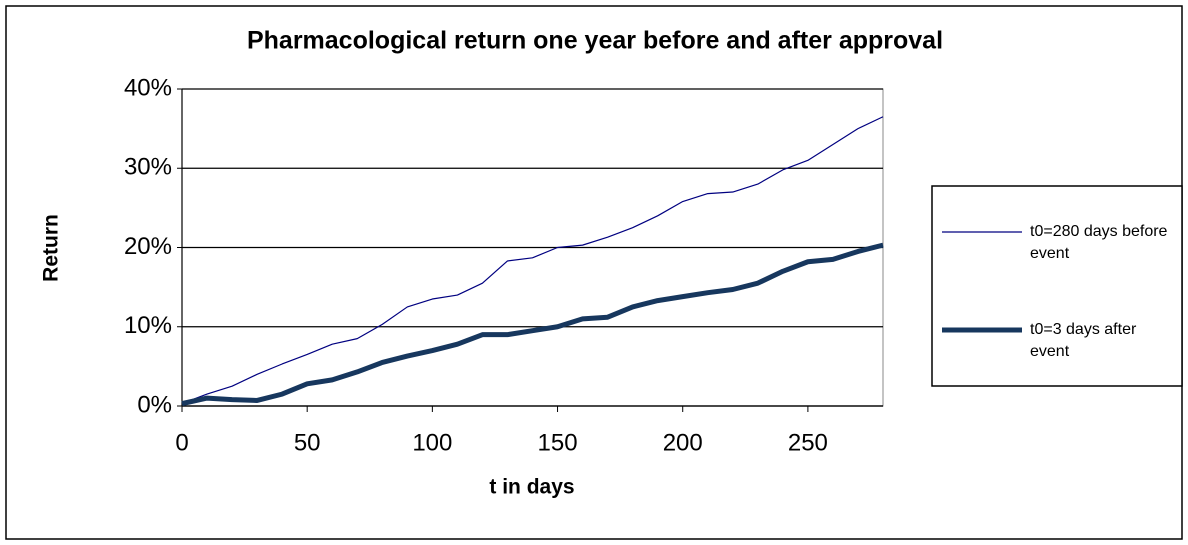 This screenshot has height=545, width=1188. What do you see at coordinates (1083, 340) in the screenshot?
I see `legend-label: t0=3 days after event` at bounding box center [1083, 340].